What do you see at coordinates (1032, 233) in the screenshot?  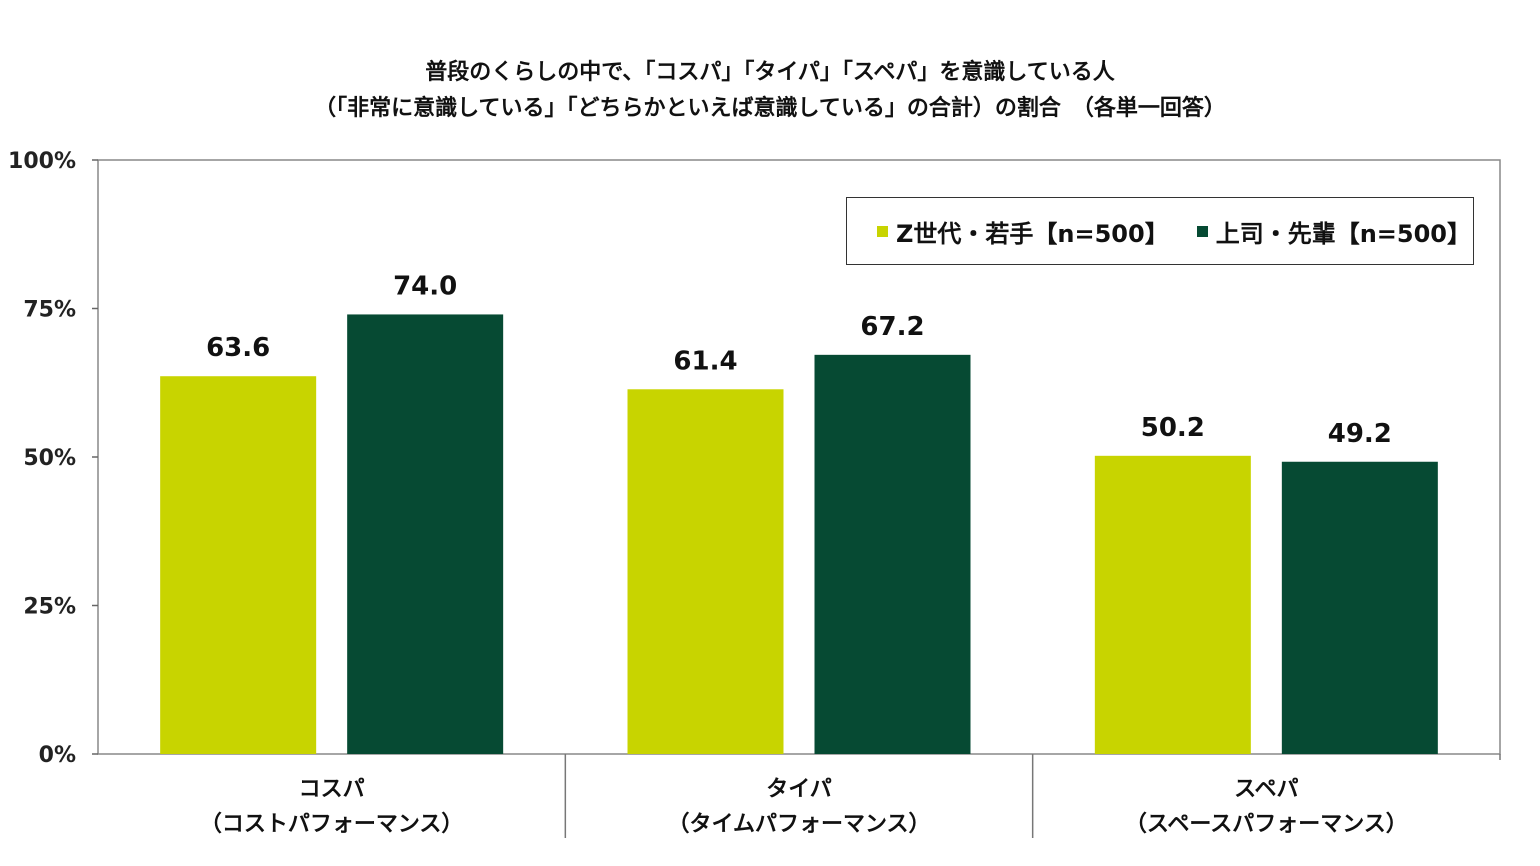 I see `legend-label-gen-z: Z世代・若手【n=500】` at bounding box center [1032, 233].